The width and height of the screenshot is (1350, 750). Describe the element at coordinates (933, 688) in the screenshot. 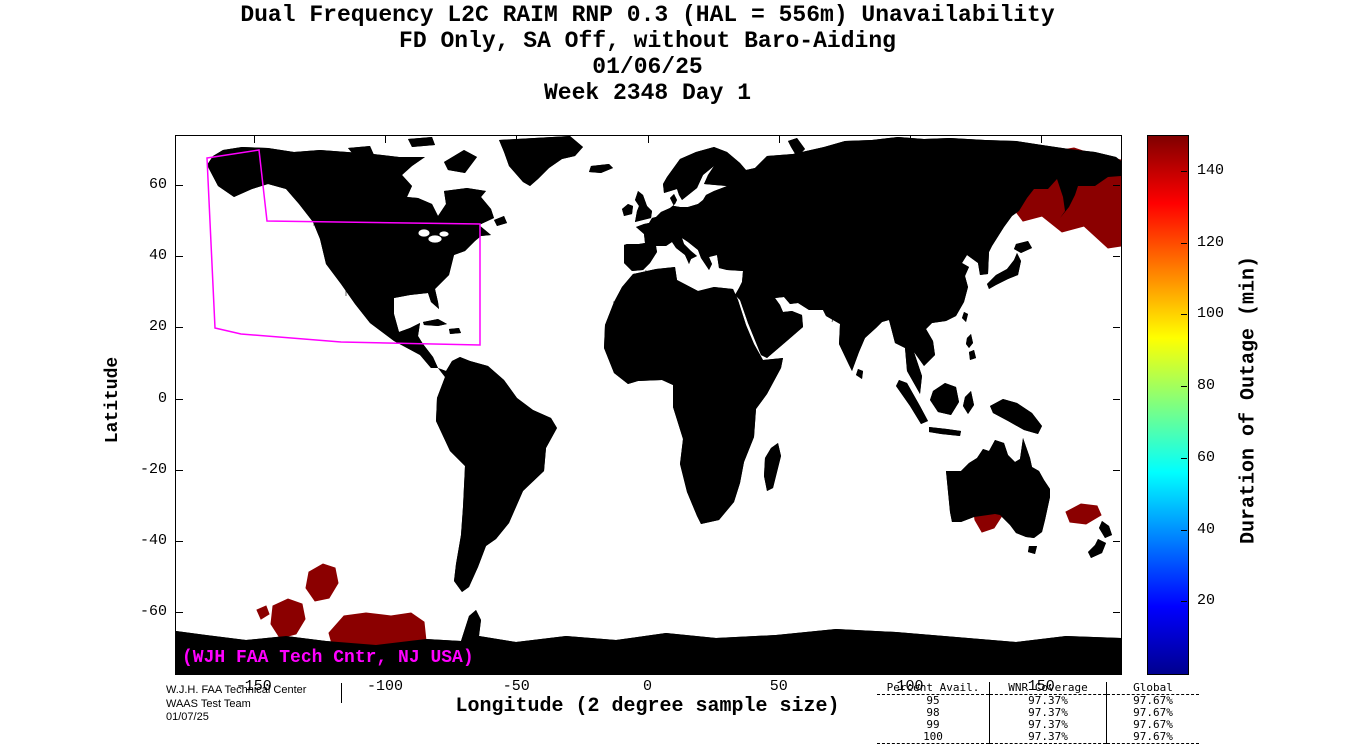

I see `stats-header-percent-avail: Percent Avail.` at that location.